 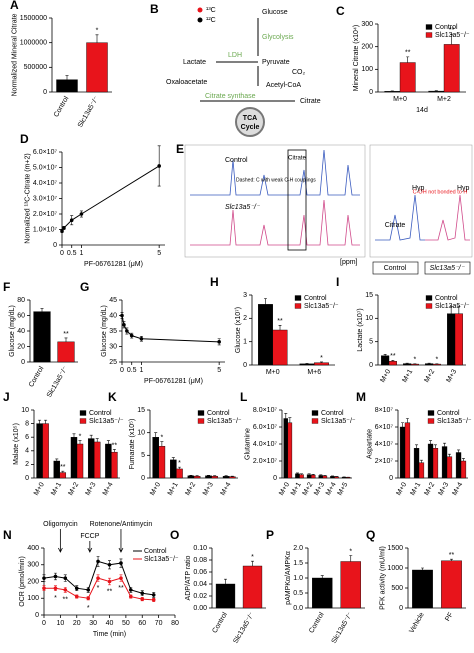 What do you see at coordinates (332, 413) in the screenshot?
I see `legend-label: Control` at bounding box center [332, 413].